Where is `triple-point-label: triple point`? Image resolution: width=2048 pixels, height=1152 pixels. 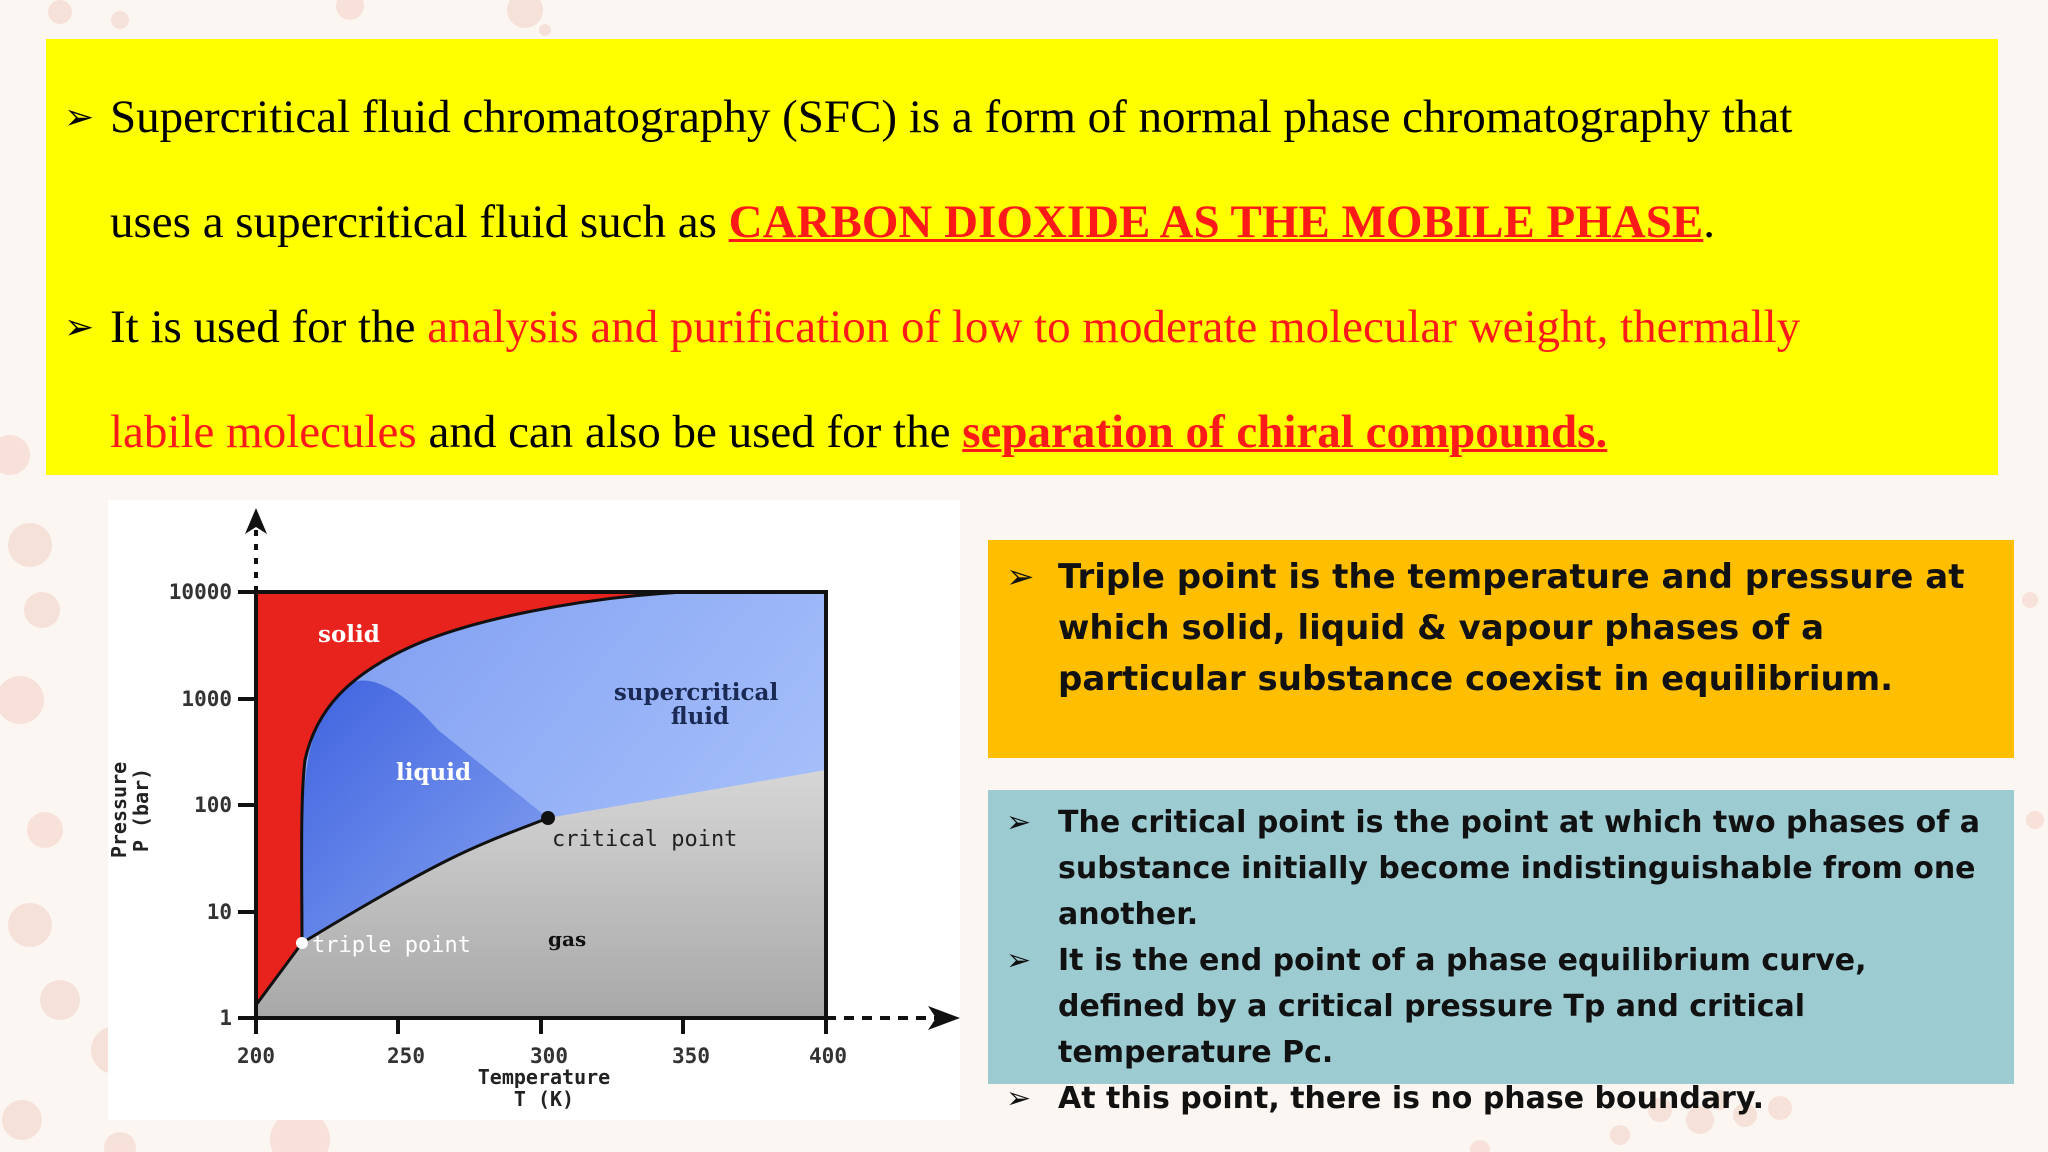 triple-point-label: triple point is located at coordinates (391, 945).